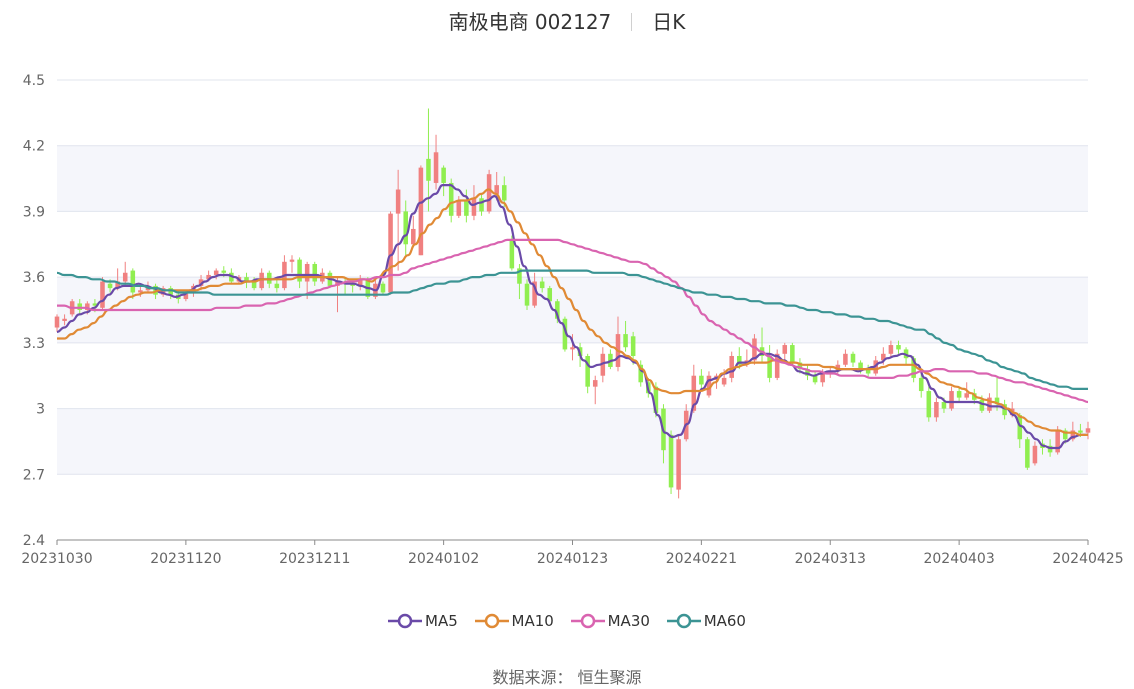  Describe the element at coordinates (185, 559) in the screenshot. I see `x-tick-label: 20231120` at that location.